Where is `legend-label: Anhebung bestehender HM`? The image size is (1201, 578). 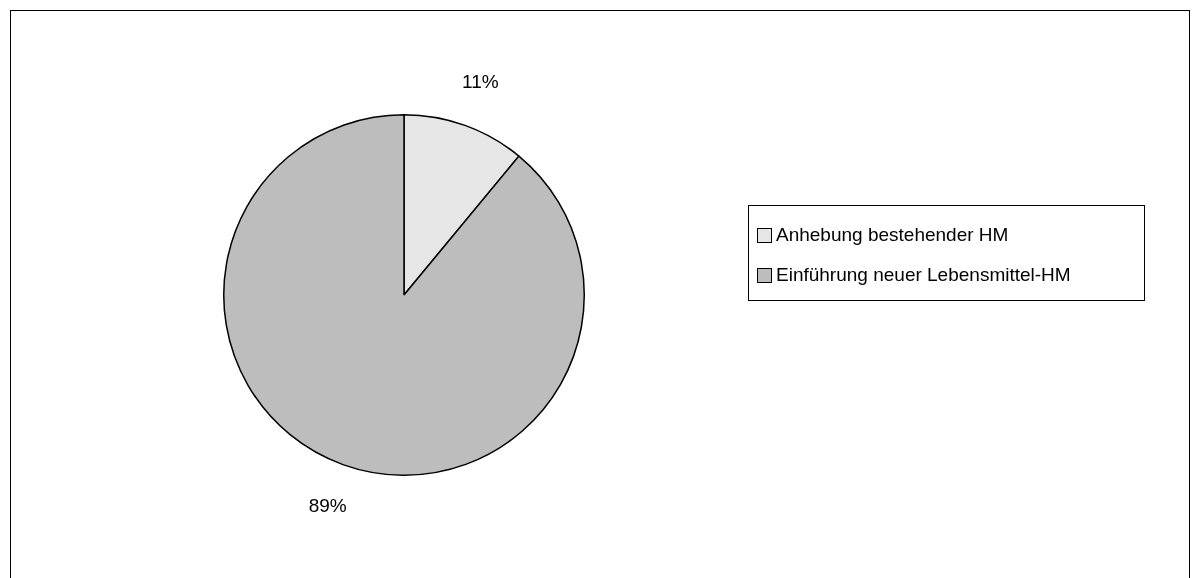 legend-label: Anhebung bestehender HM is located at coordinates (892, 235).